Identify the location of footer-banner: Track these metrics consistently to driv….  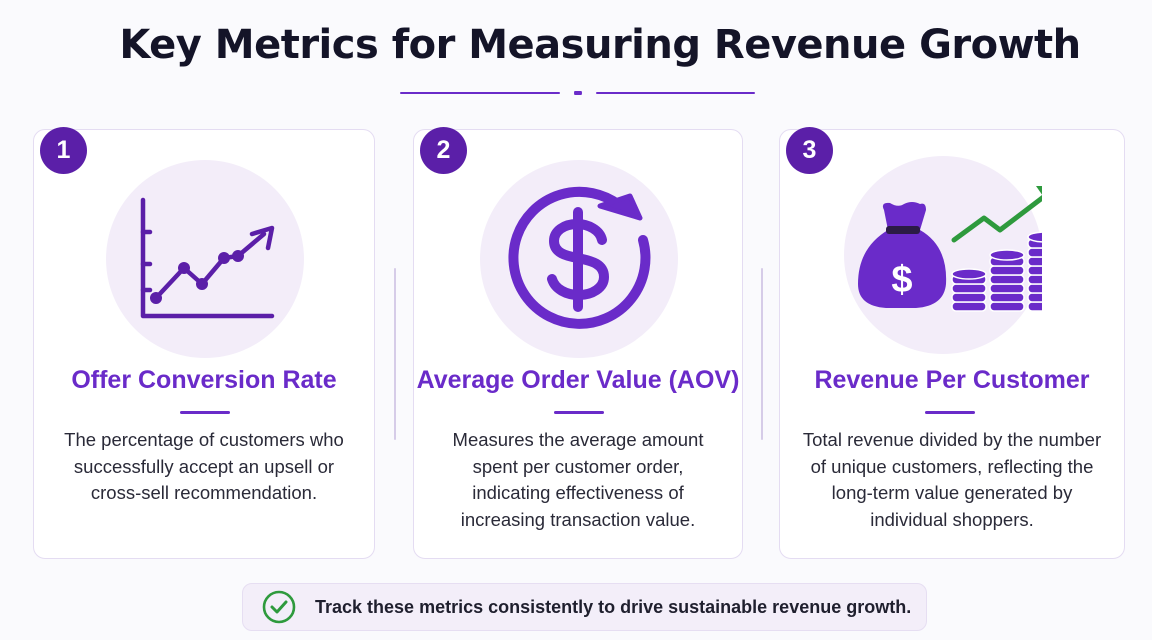
(584, 607).